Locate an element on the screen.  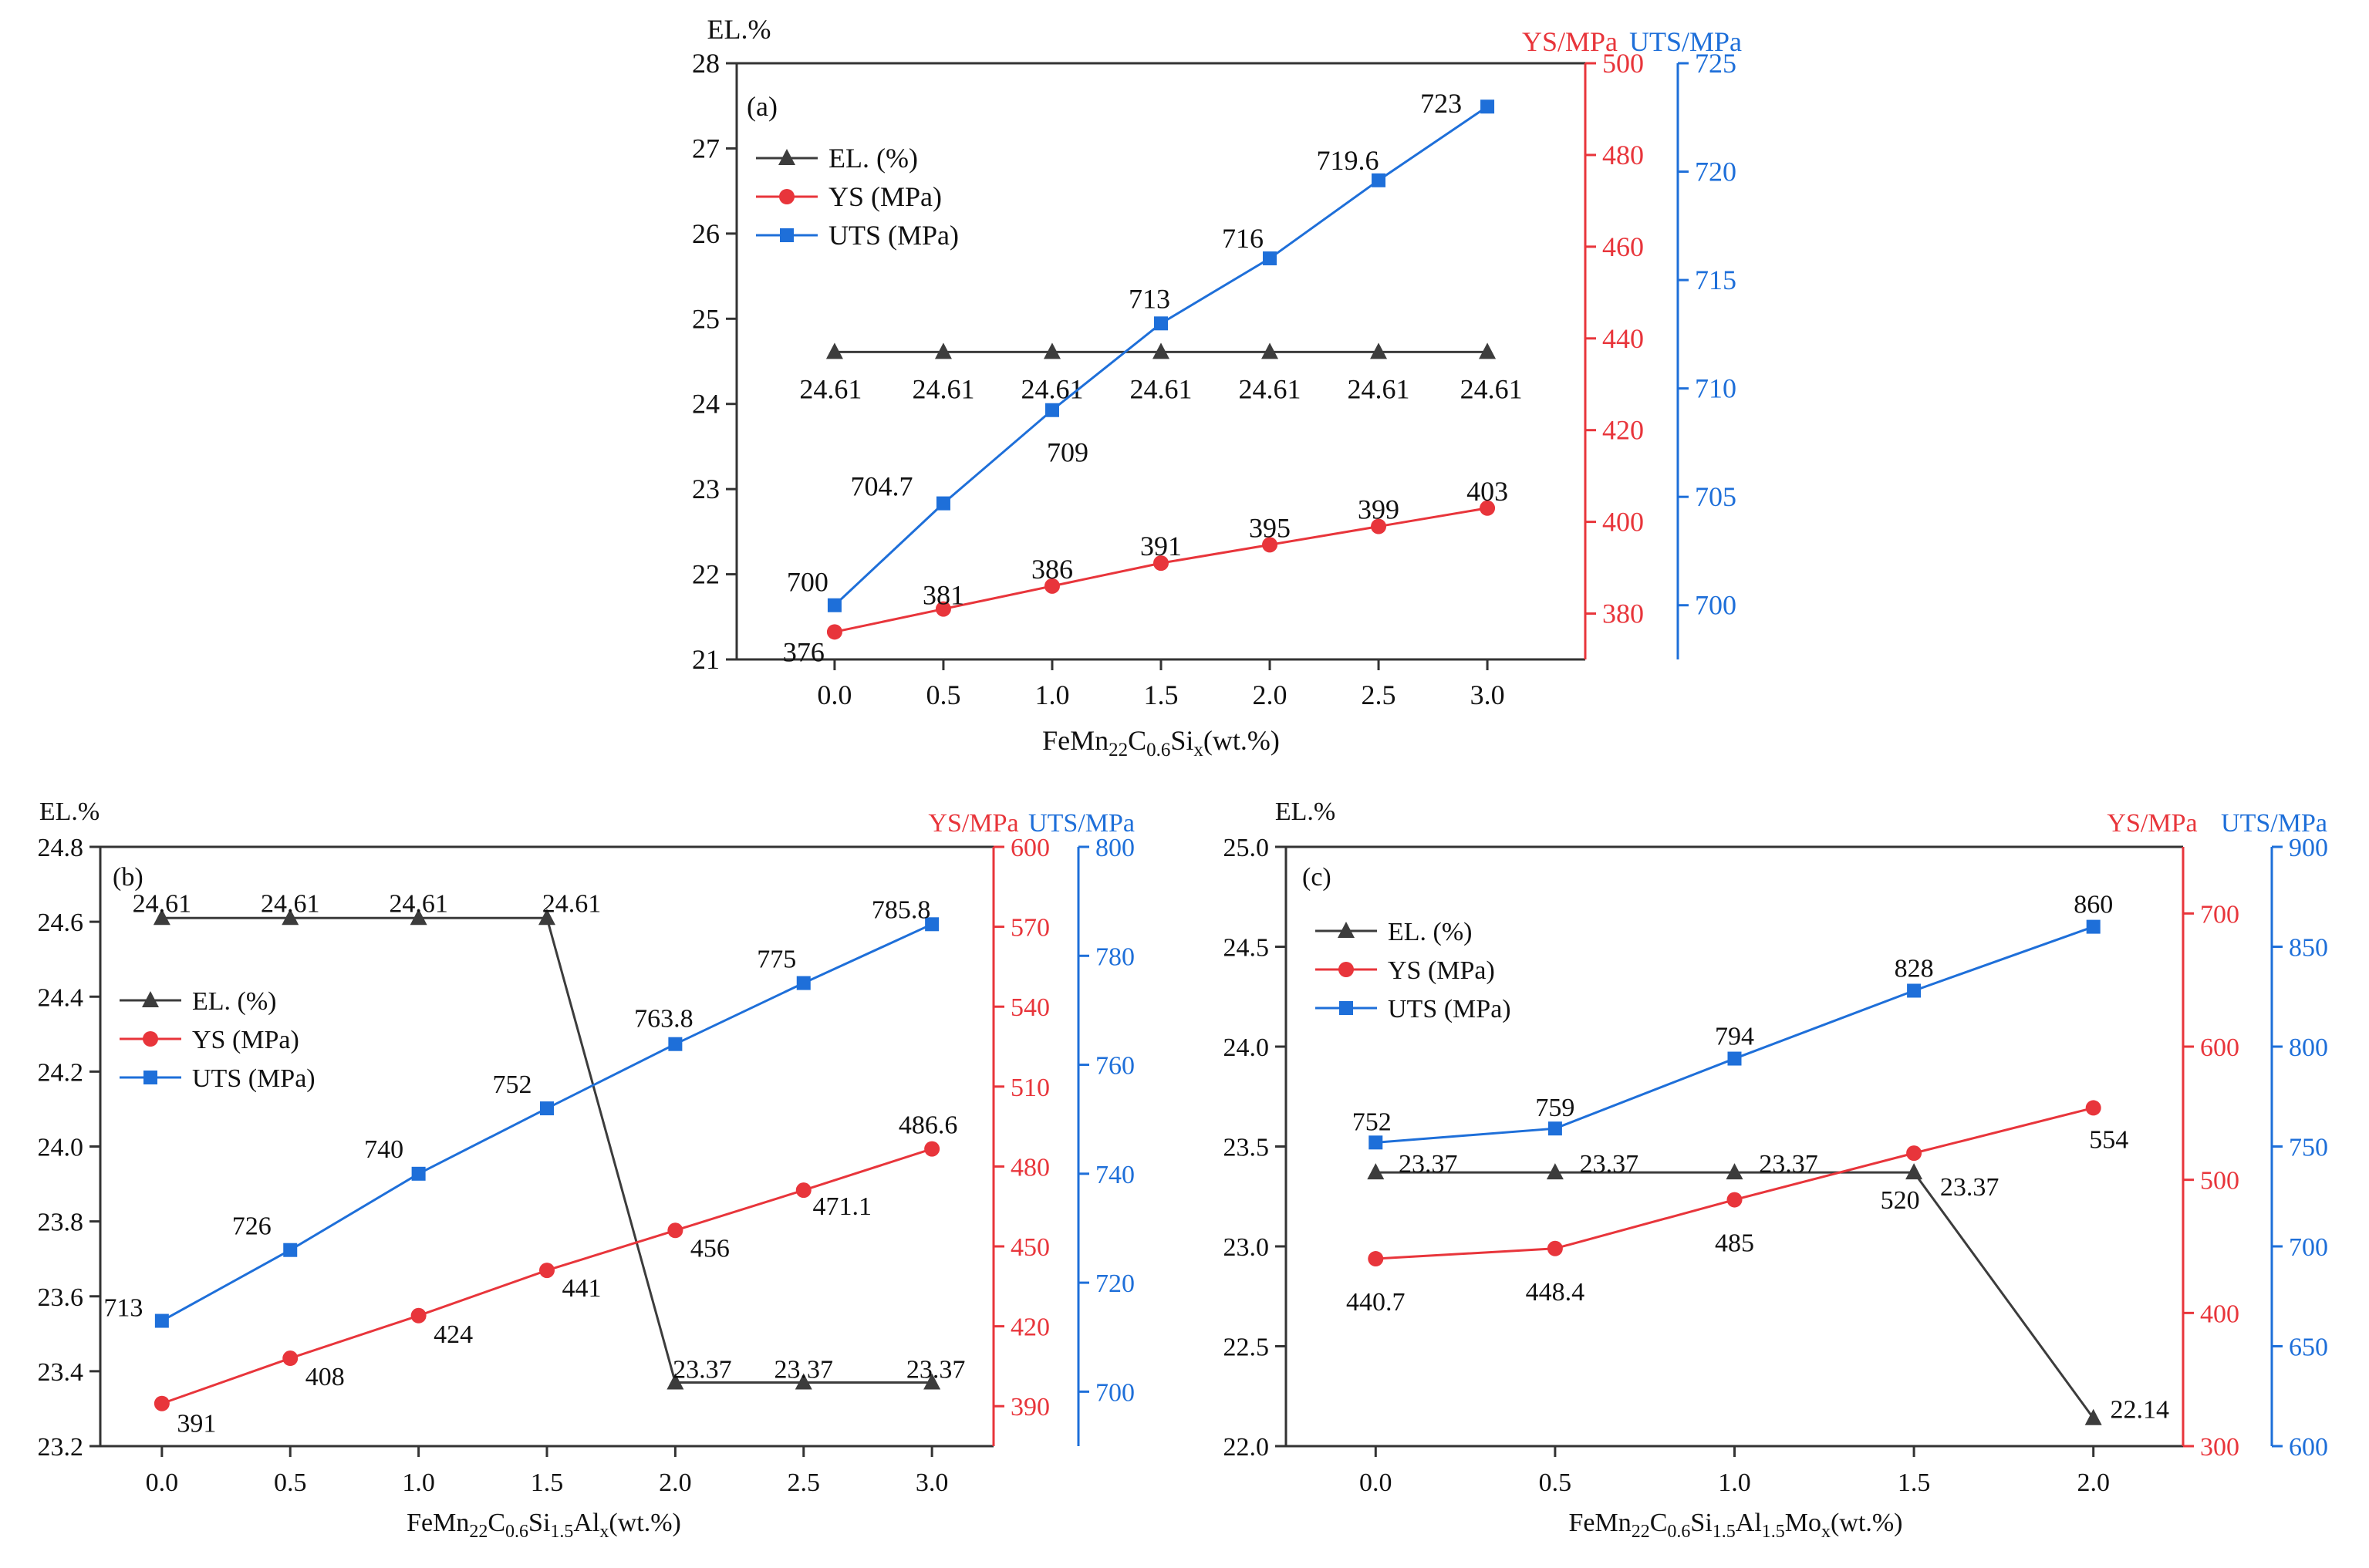
data-label: 471.1 is located at coordinates (843, 1207).